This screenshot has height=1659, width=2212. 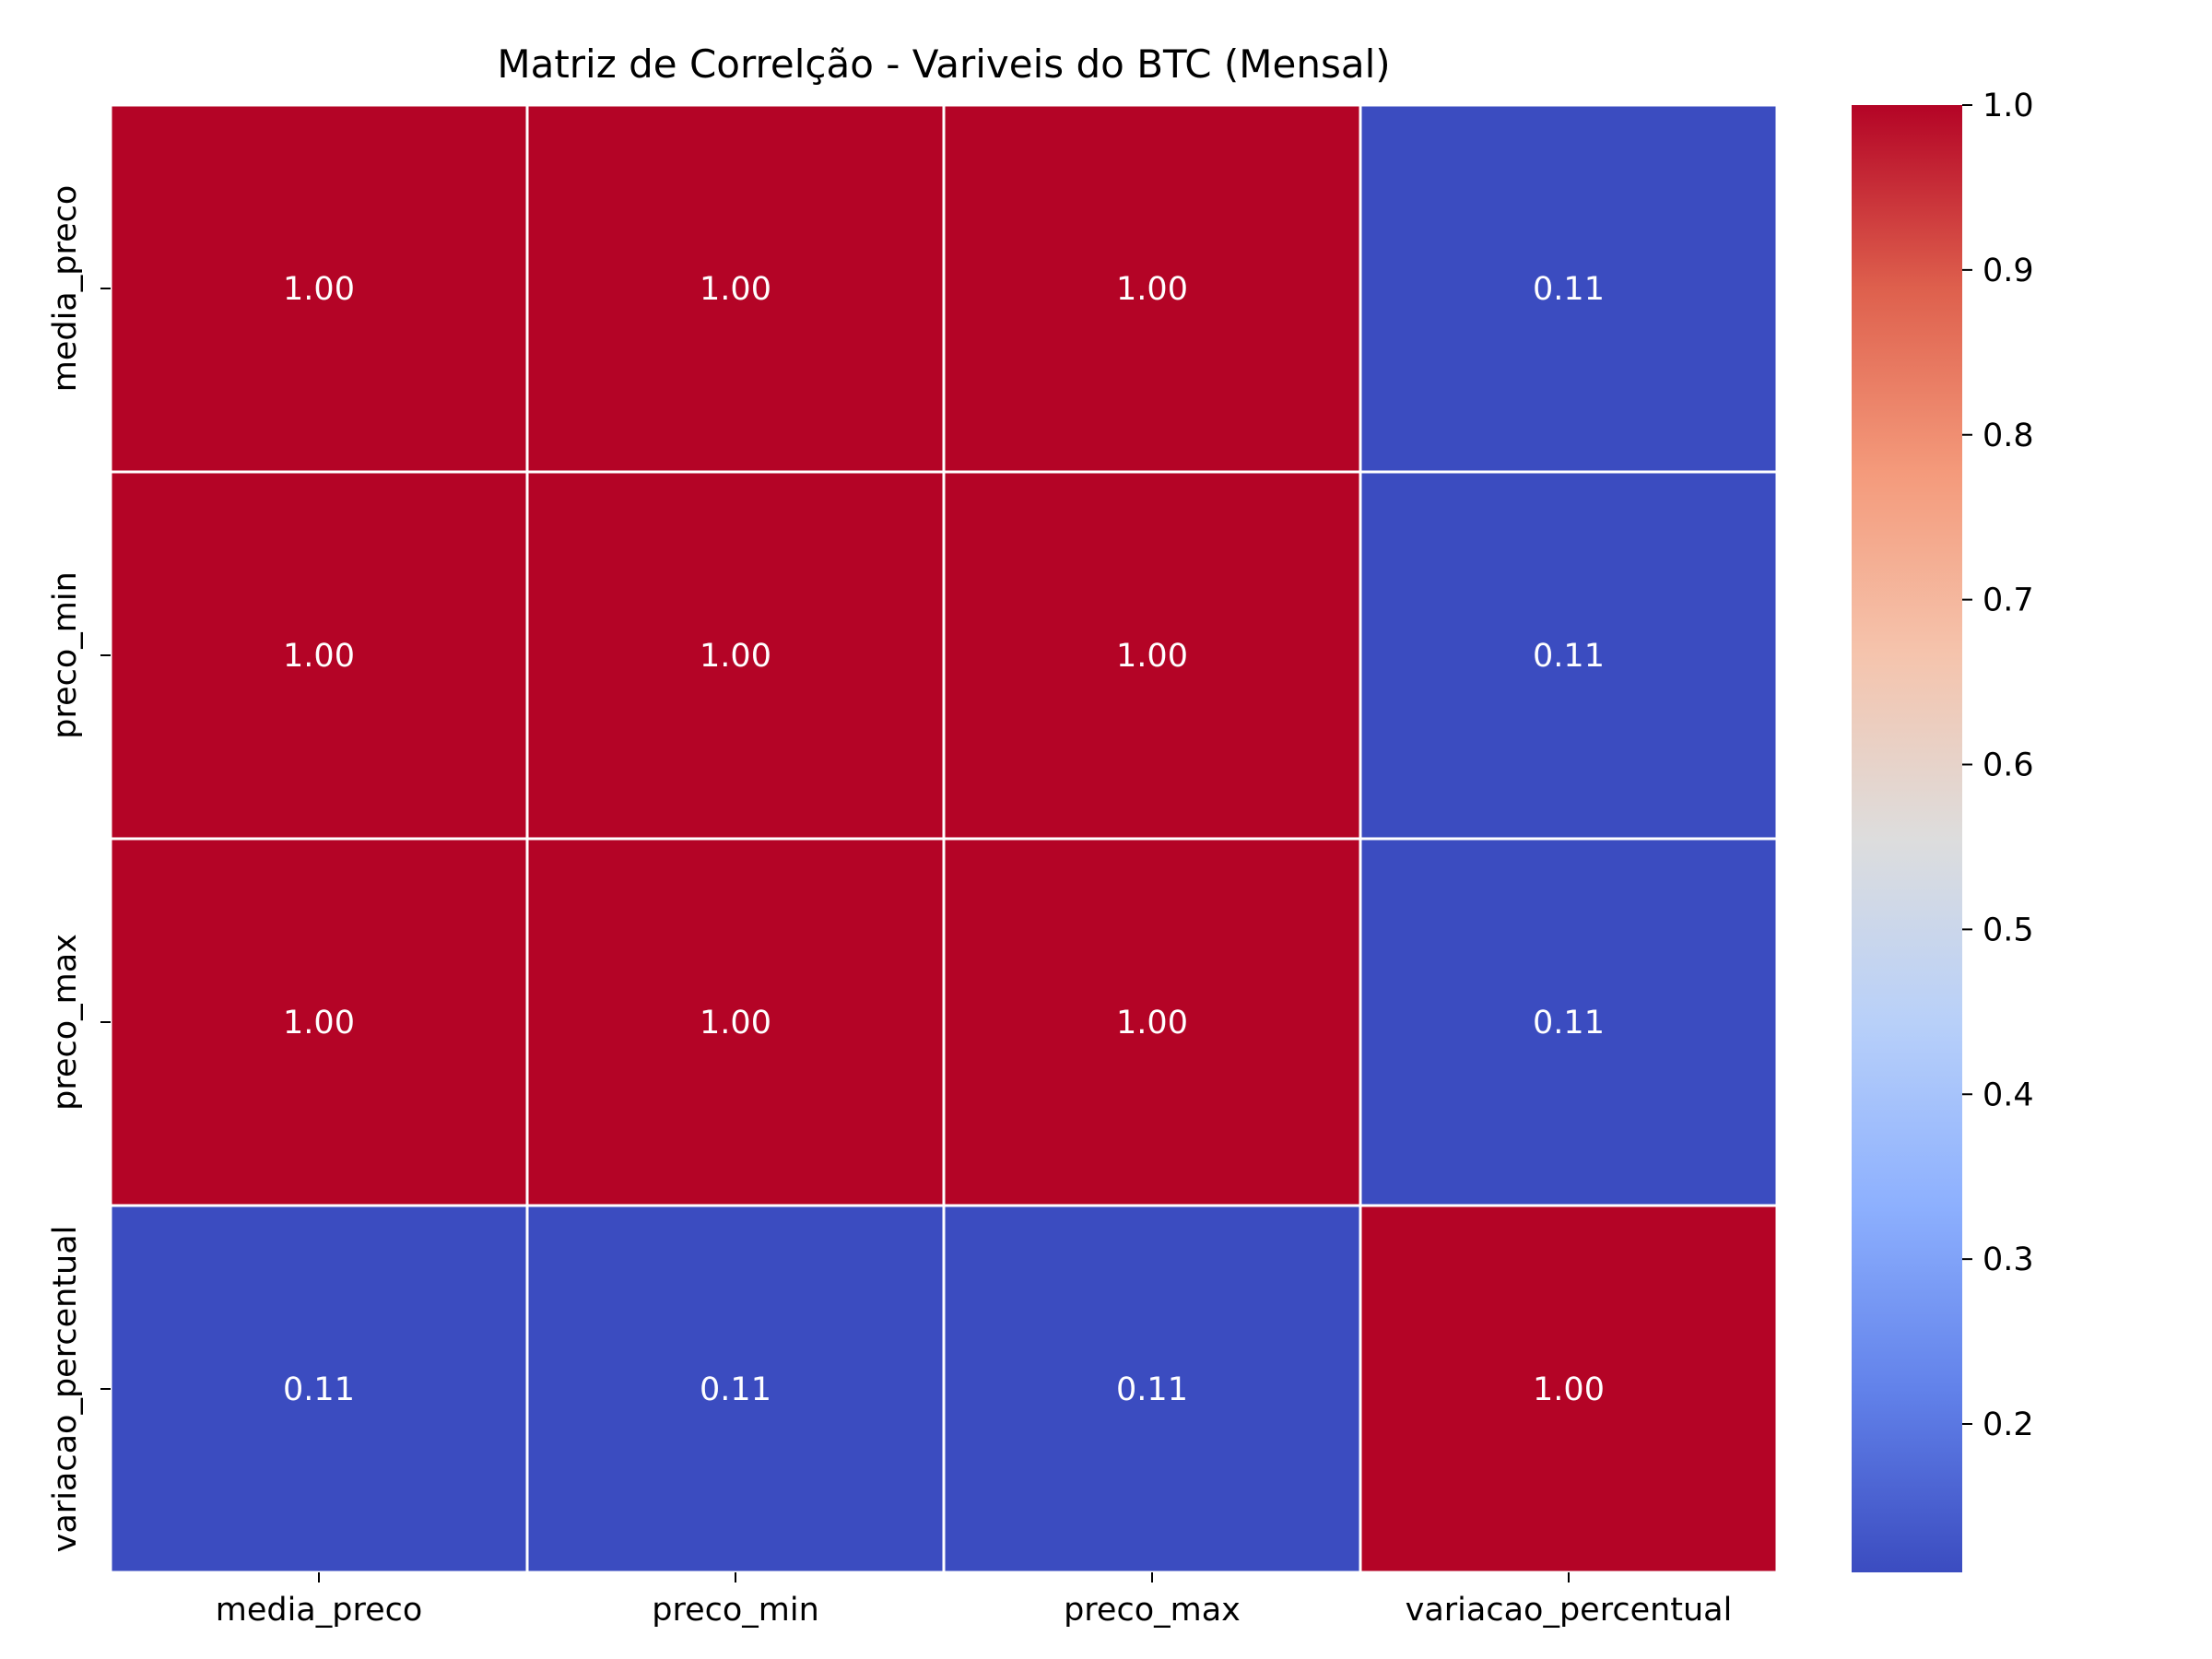 I want to click on cell-value-label-r0-c1: 1.00, so click(x=735, y=289).